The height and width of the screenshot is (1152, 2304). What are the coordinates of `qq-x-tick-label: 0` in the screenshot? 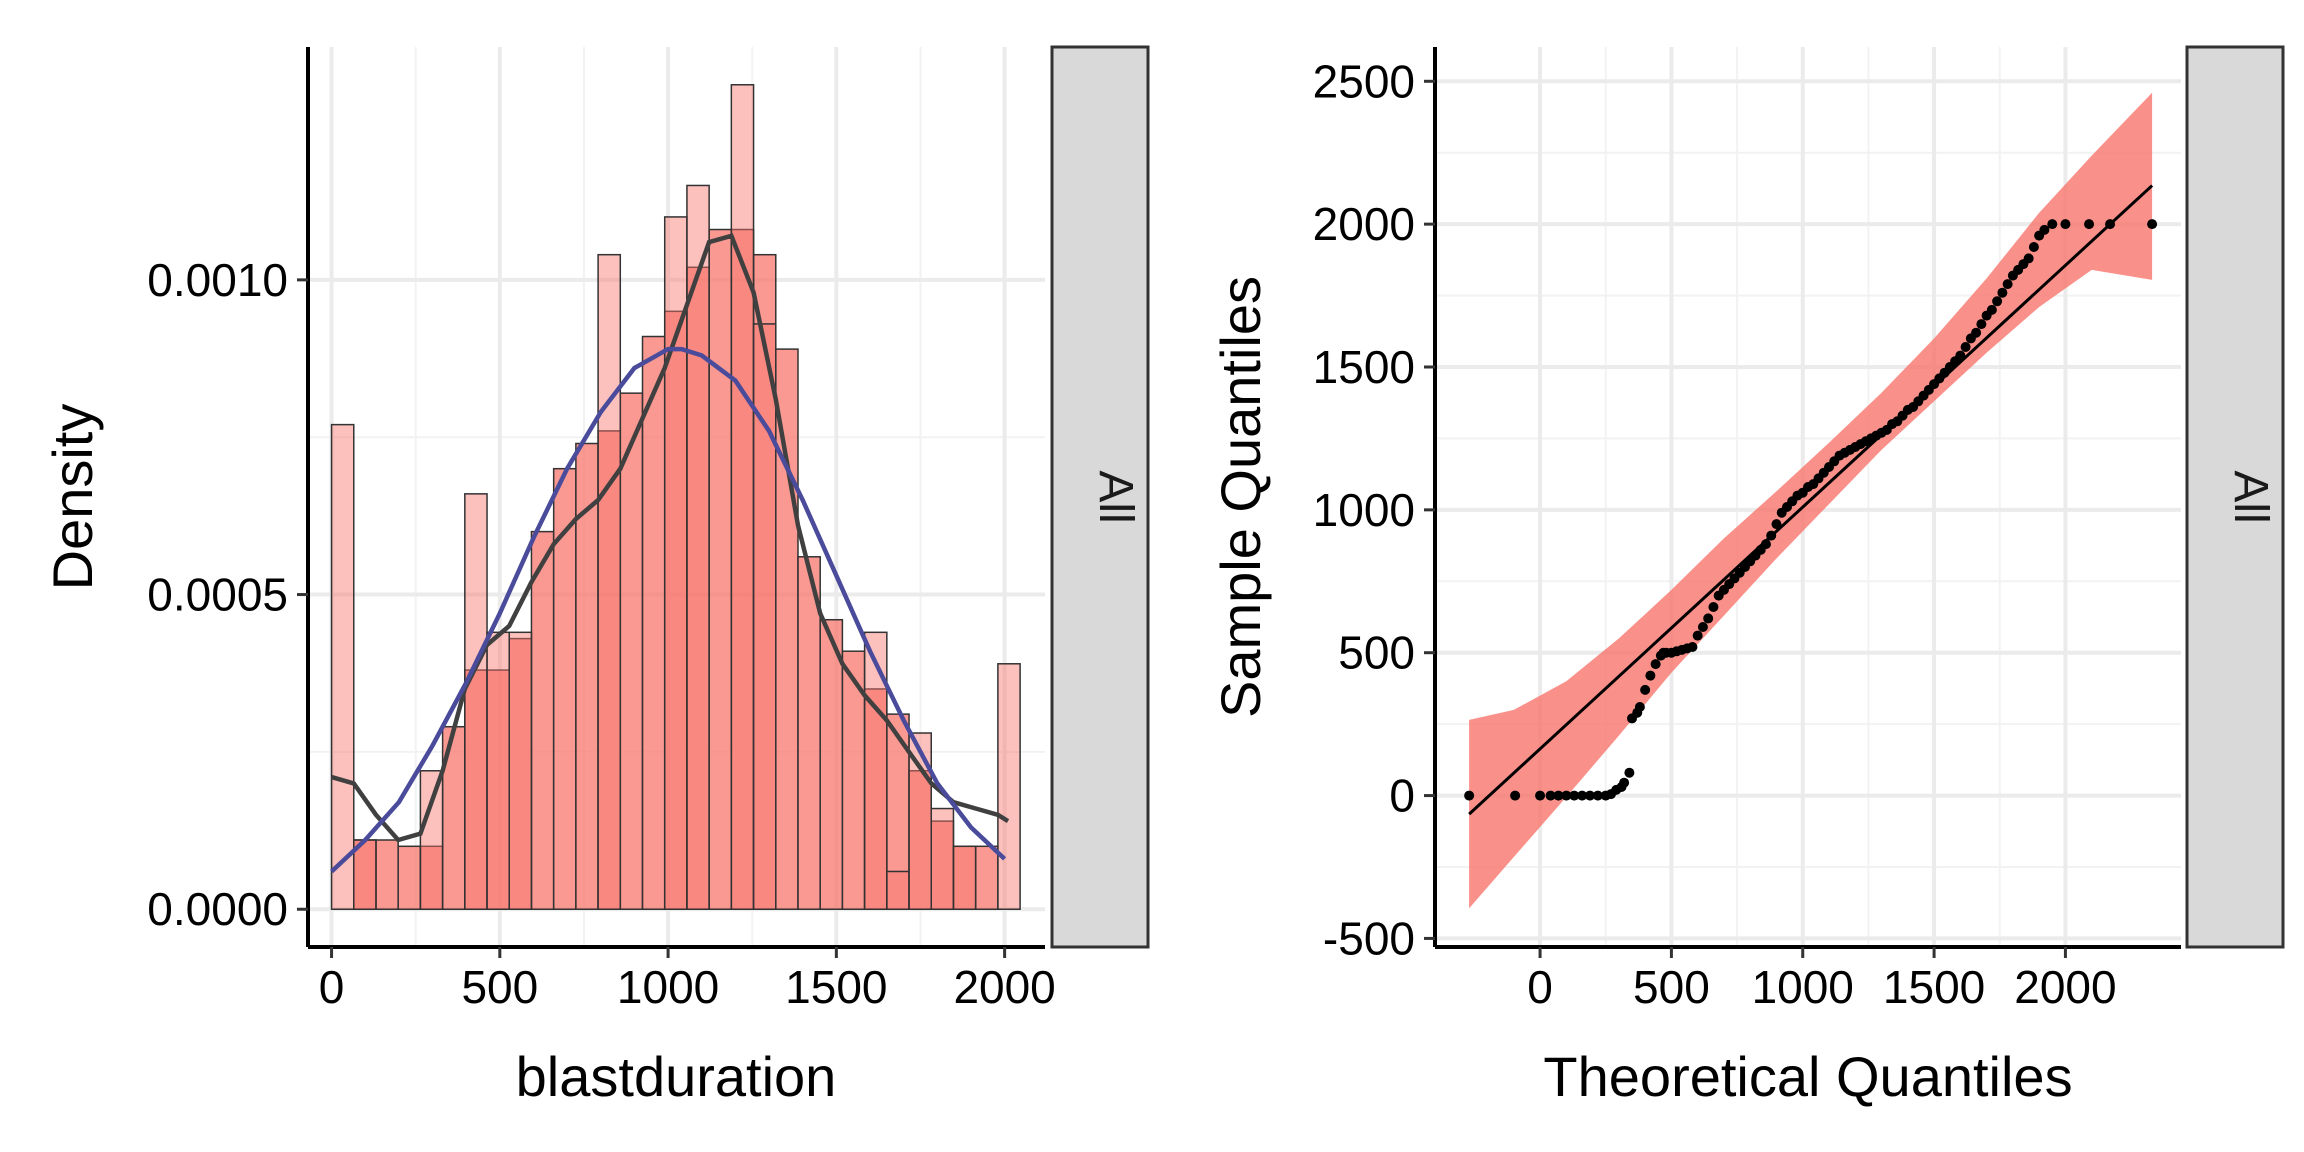 It's located at (1540, 987).